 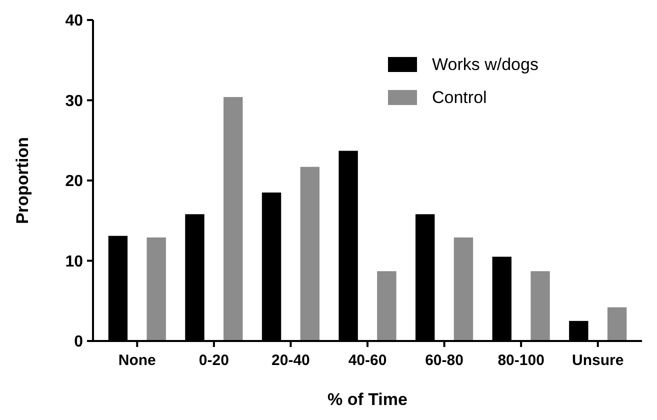 I want to click on legend-label: Works w/dogs, so click(x=485, y=64).